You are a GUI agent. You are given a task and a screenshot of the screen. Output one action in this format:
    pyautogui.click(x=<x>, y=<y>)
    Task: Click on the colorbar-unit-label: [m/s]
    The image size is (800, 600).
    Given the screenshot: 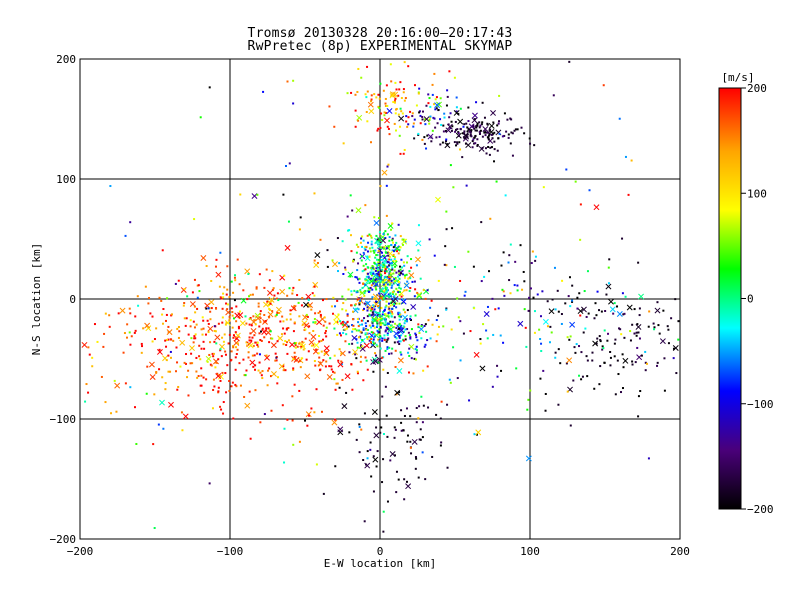 What is the action you would take?
    pyautogui.click(x=737, y=77)
    